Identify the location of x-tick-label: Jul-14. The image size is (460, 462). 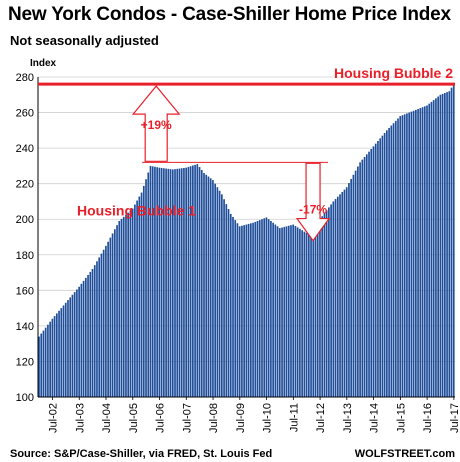
(375, 418).